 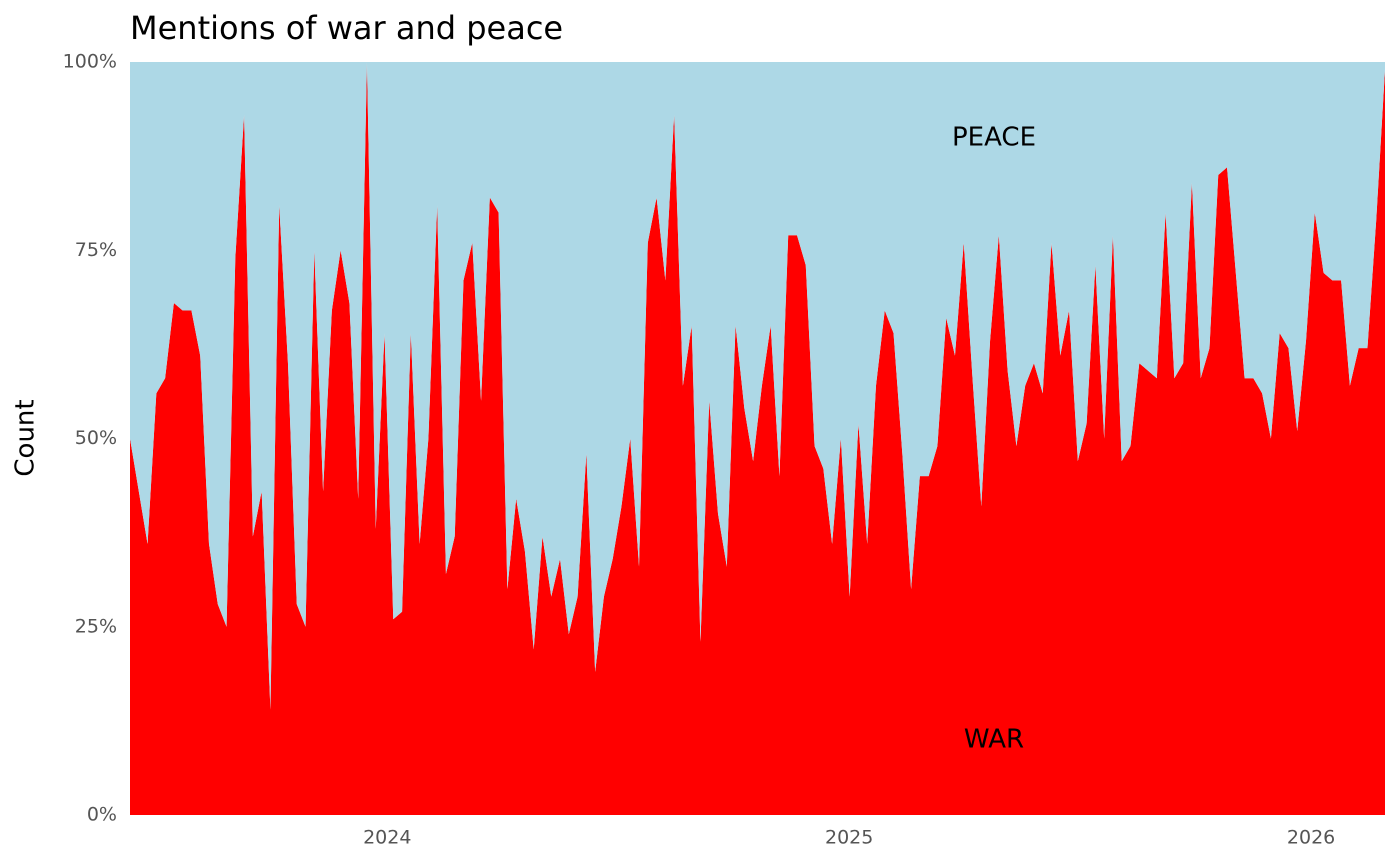 I want to click on y-tick-label: 0%, so click(x=102, y=815).